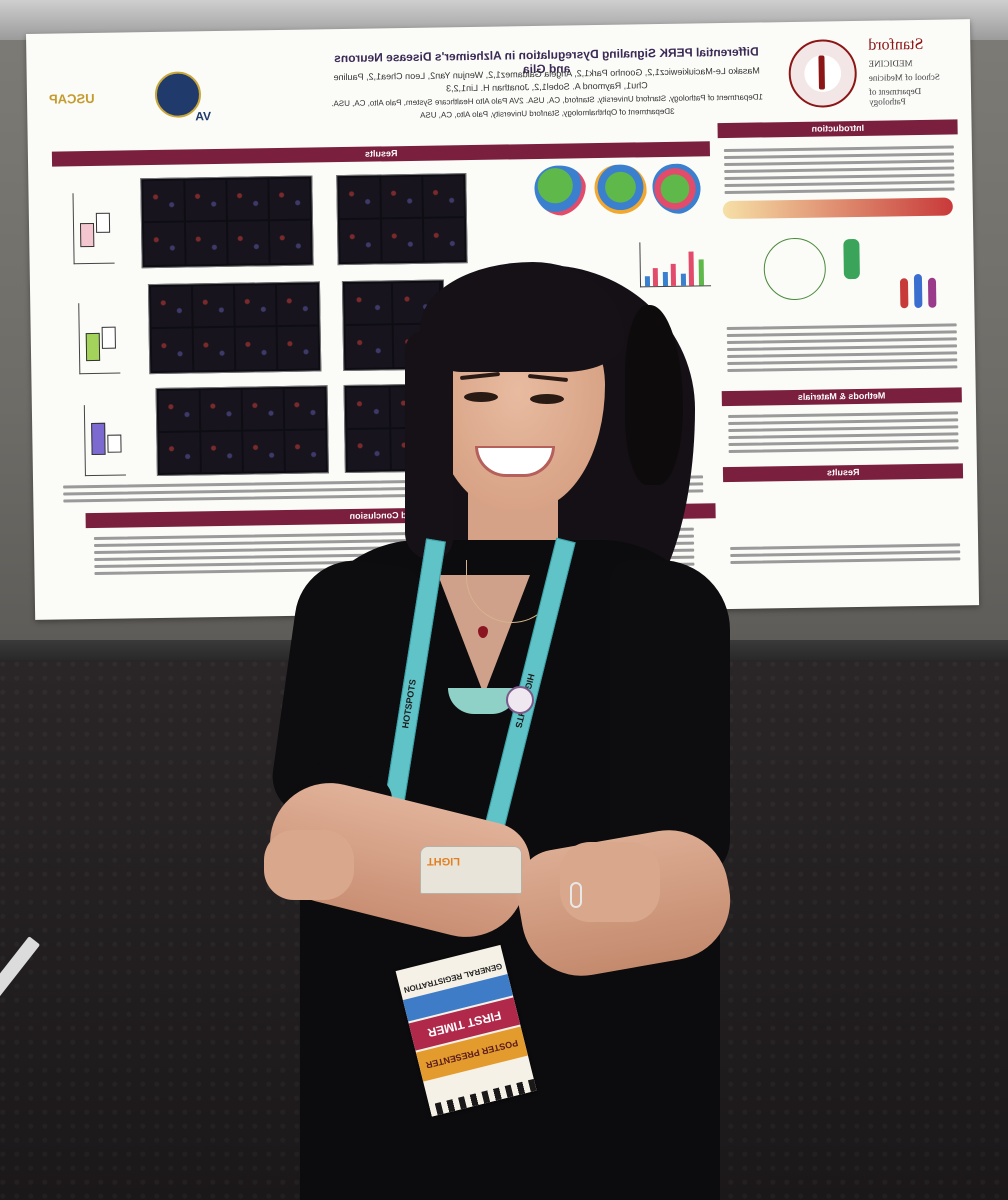 This screenshot has height=1200, width=1008. What do you see at coordinates (471, 870) in the screenshot?
I see `badge-clip: LIGHT` at bounding box center [471, 870].